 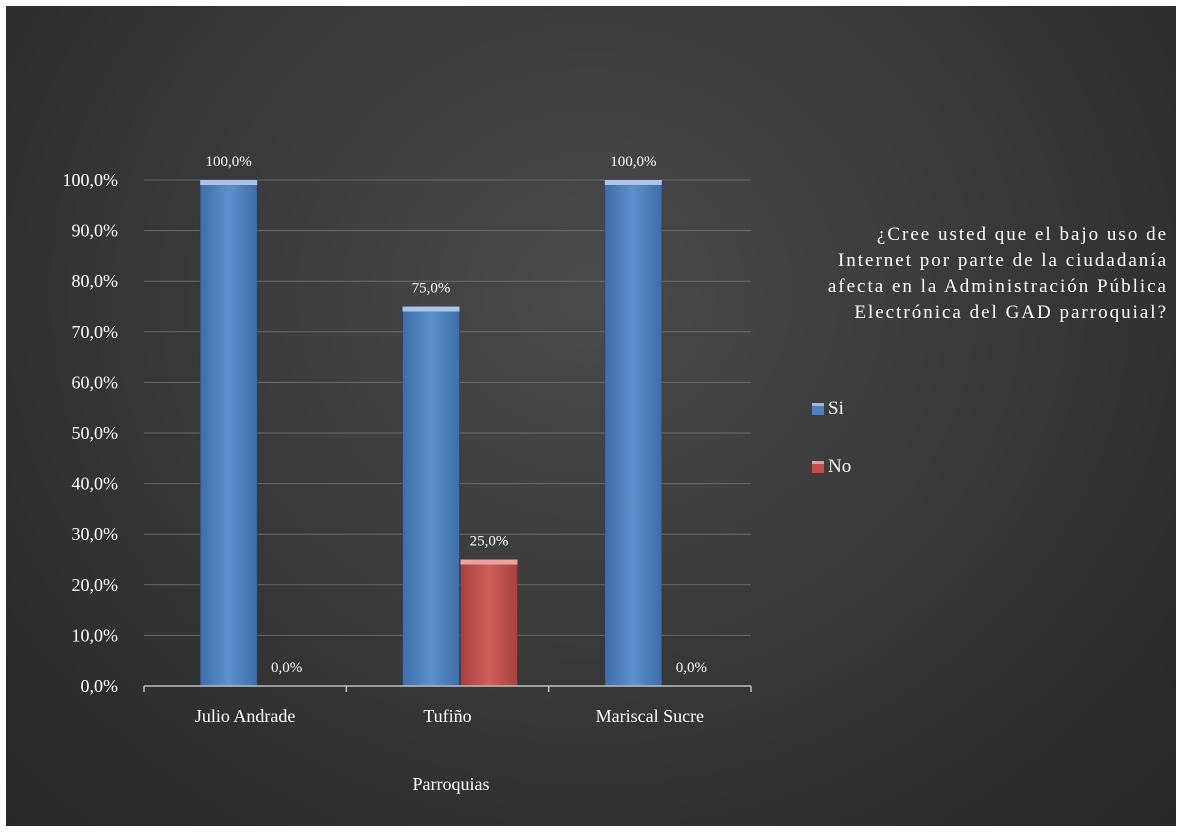 What do you see at coordinates (997, 286) in the screenshot?
I see `legend-title-line: afecta en la Administración Pública` at bounding box center [997, 286].